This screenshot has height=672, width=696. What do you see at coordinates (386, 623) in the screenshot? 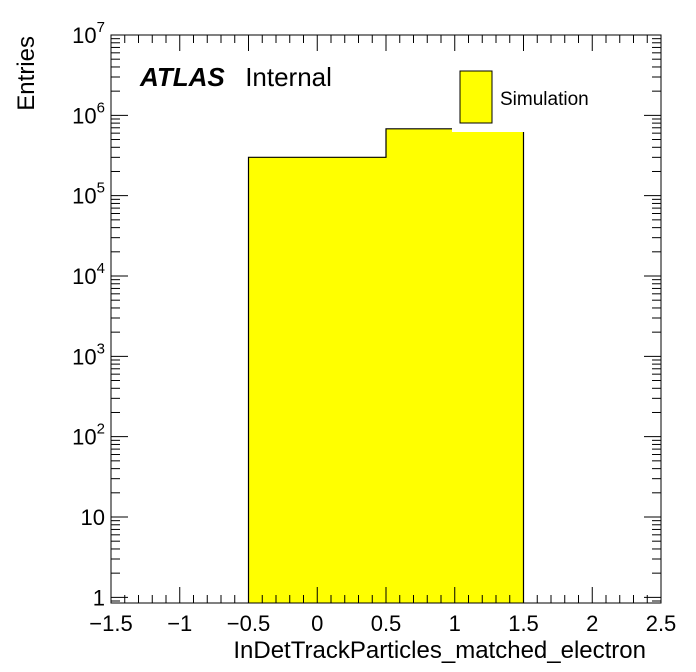
I see `x-tick-label: 0.5` at bounding box center [386, 623].